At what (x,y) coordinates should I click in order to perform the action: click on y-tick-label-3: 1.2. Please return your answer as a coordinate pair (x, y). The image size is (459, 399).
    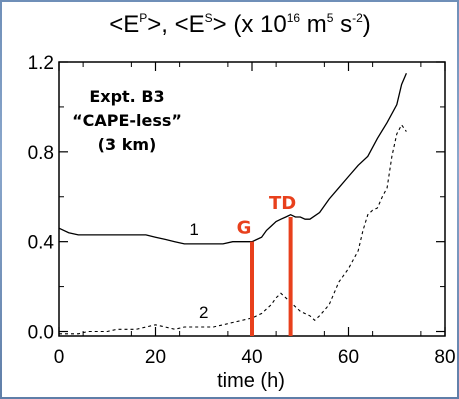
    Looking at the image, I should click on (41, 63).